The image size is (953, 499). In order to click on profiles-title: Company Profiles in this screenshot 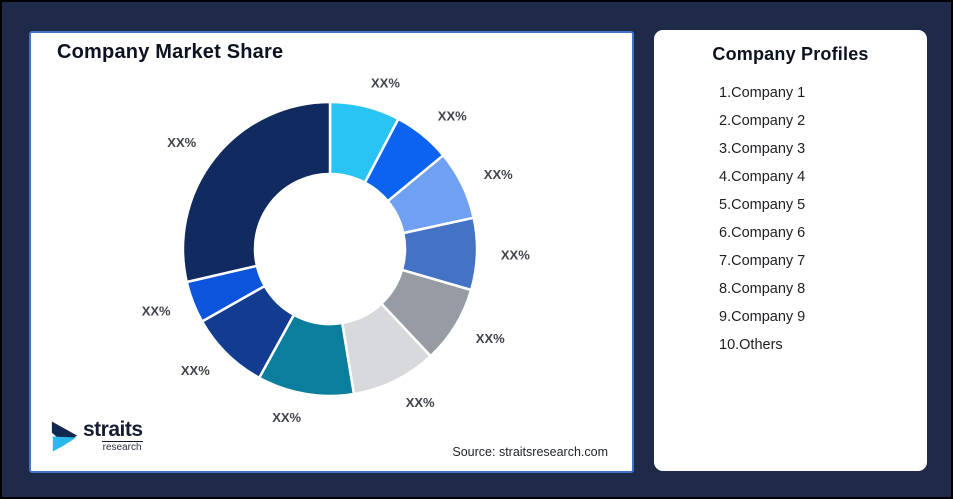, I will do `click(790, 54)`.